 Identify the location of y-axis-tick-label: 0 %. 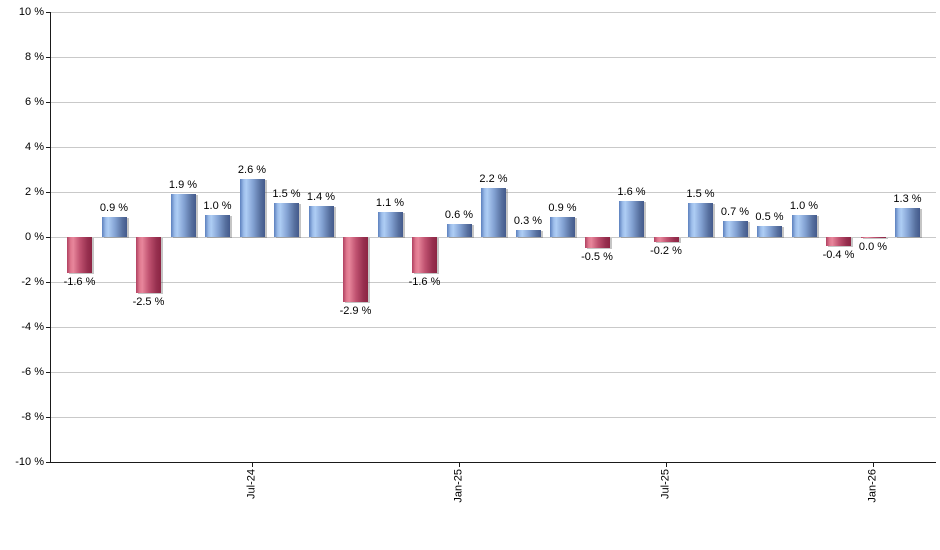
(34, 237).